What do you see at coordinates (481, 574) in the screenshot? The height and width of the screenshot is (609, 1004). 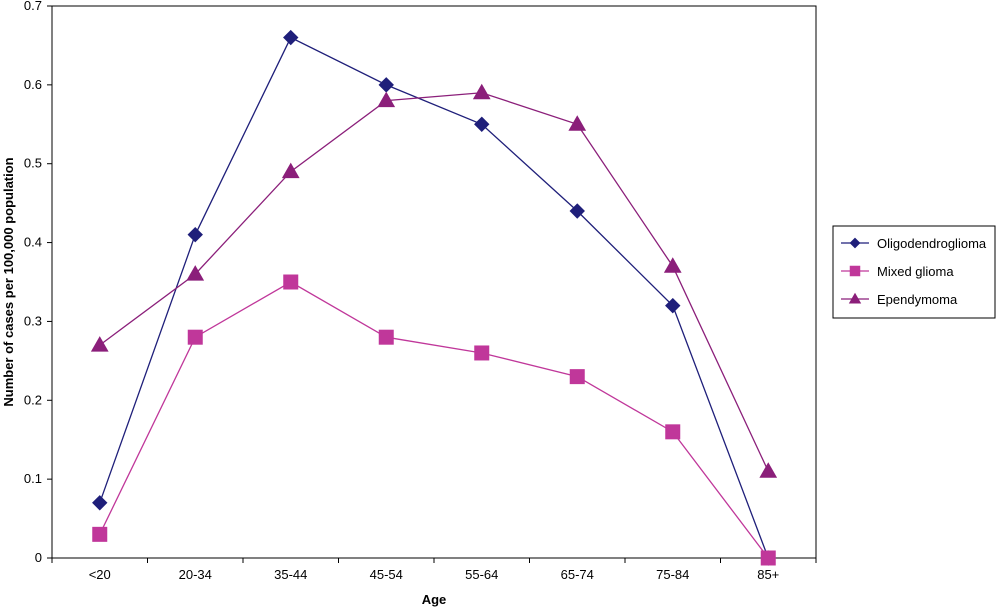 I see `x-tick-label: 55-64` at bounding box center [481, 574].